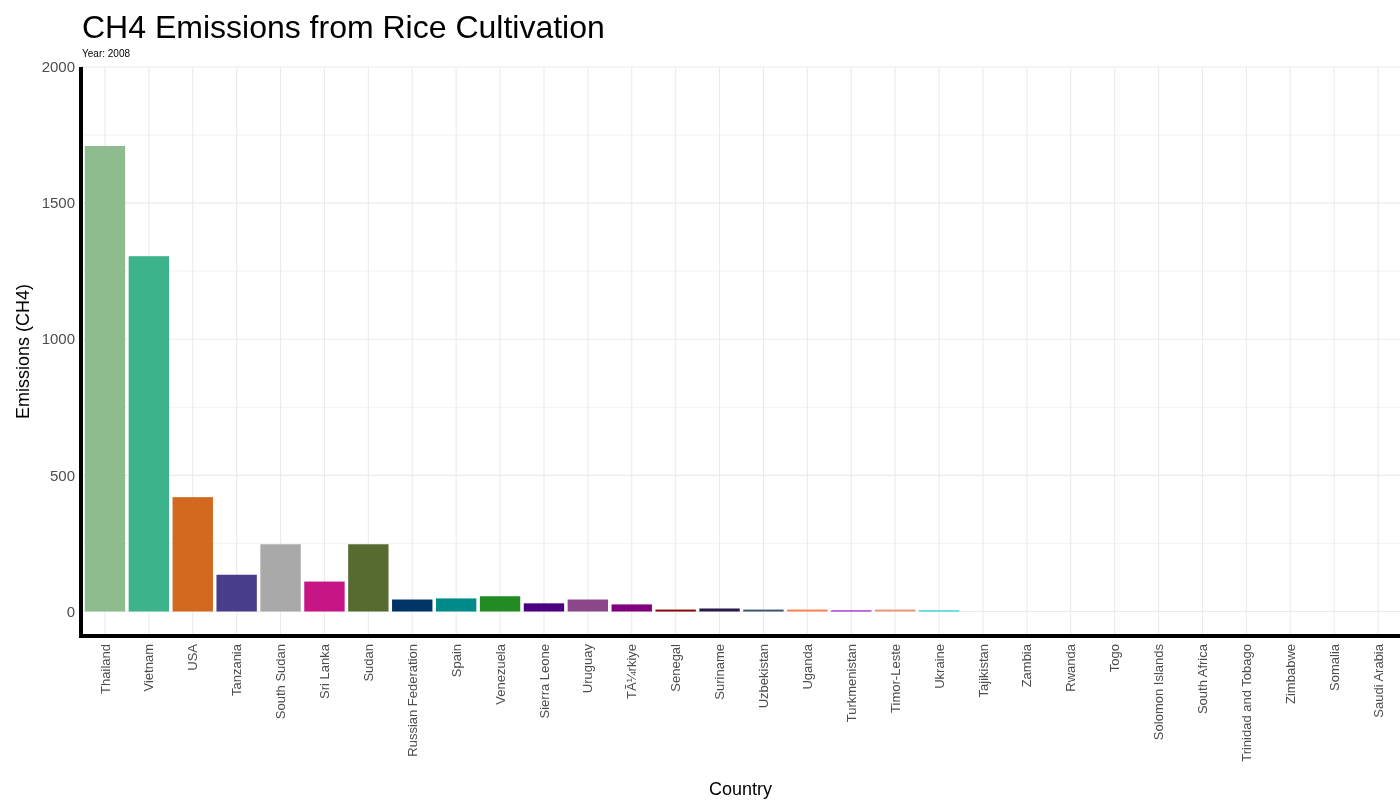 This screenshot has height=800, width=1400. I want to click on chart-title: CH4 Emissions from Rice Cultivation, so click(343, 27).